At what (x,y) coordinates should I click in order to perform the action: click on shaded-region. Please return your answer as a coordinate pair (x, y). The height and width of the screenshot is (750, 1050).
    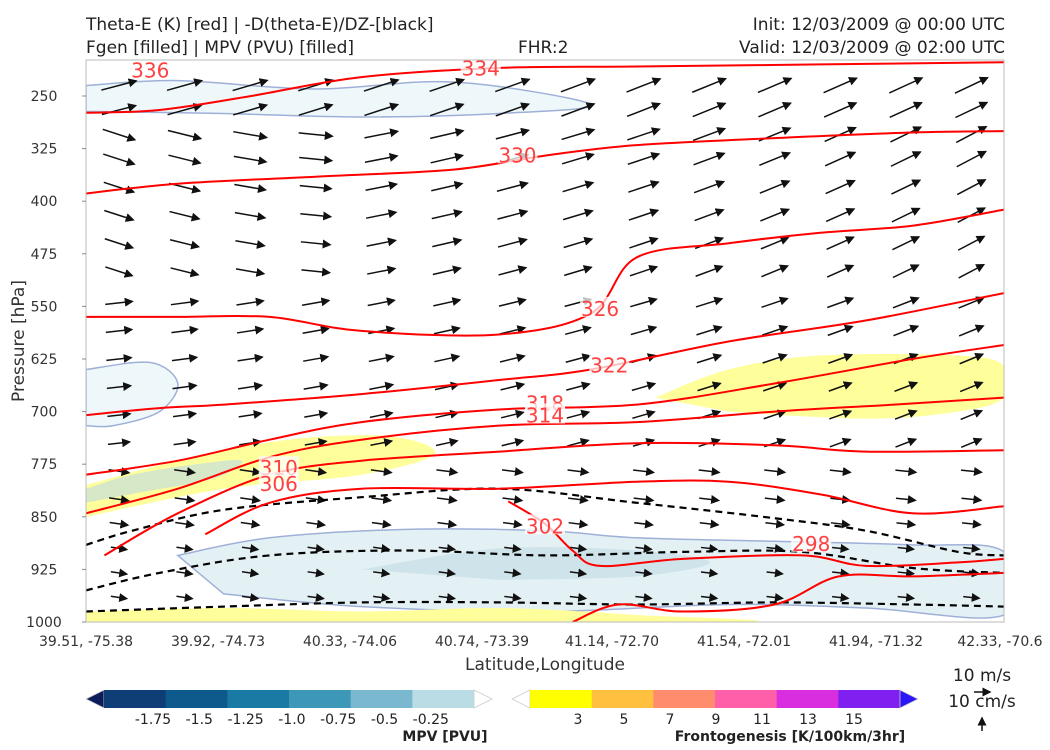
    Looking at the image, I should click on (339, 98).